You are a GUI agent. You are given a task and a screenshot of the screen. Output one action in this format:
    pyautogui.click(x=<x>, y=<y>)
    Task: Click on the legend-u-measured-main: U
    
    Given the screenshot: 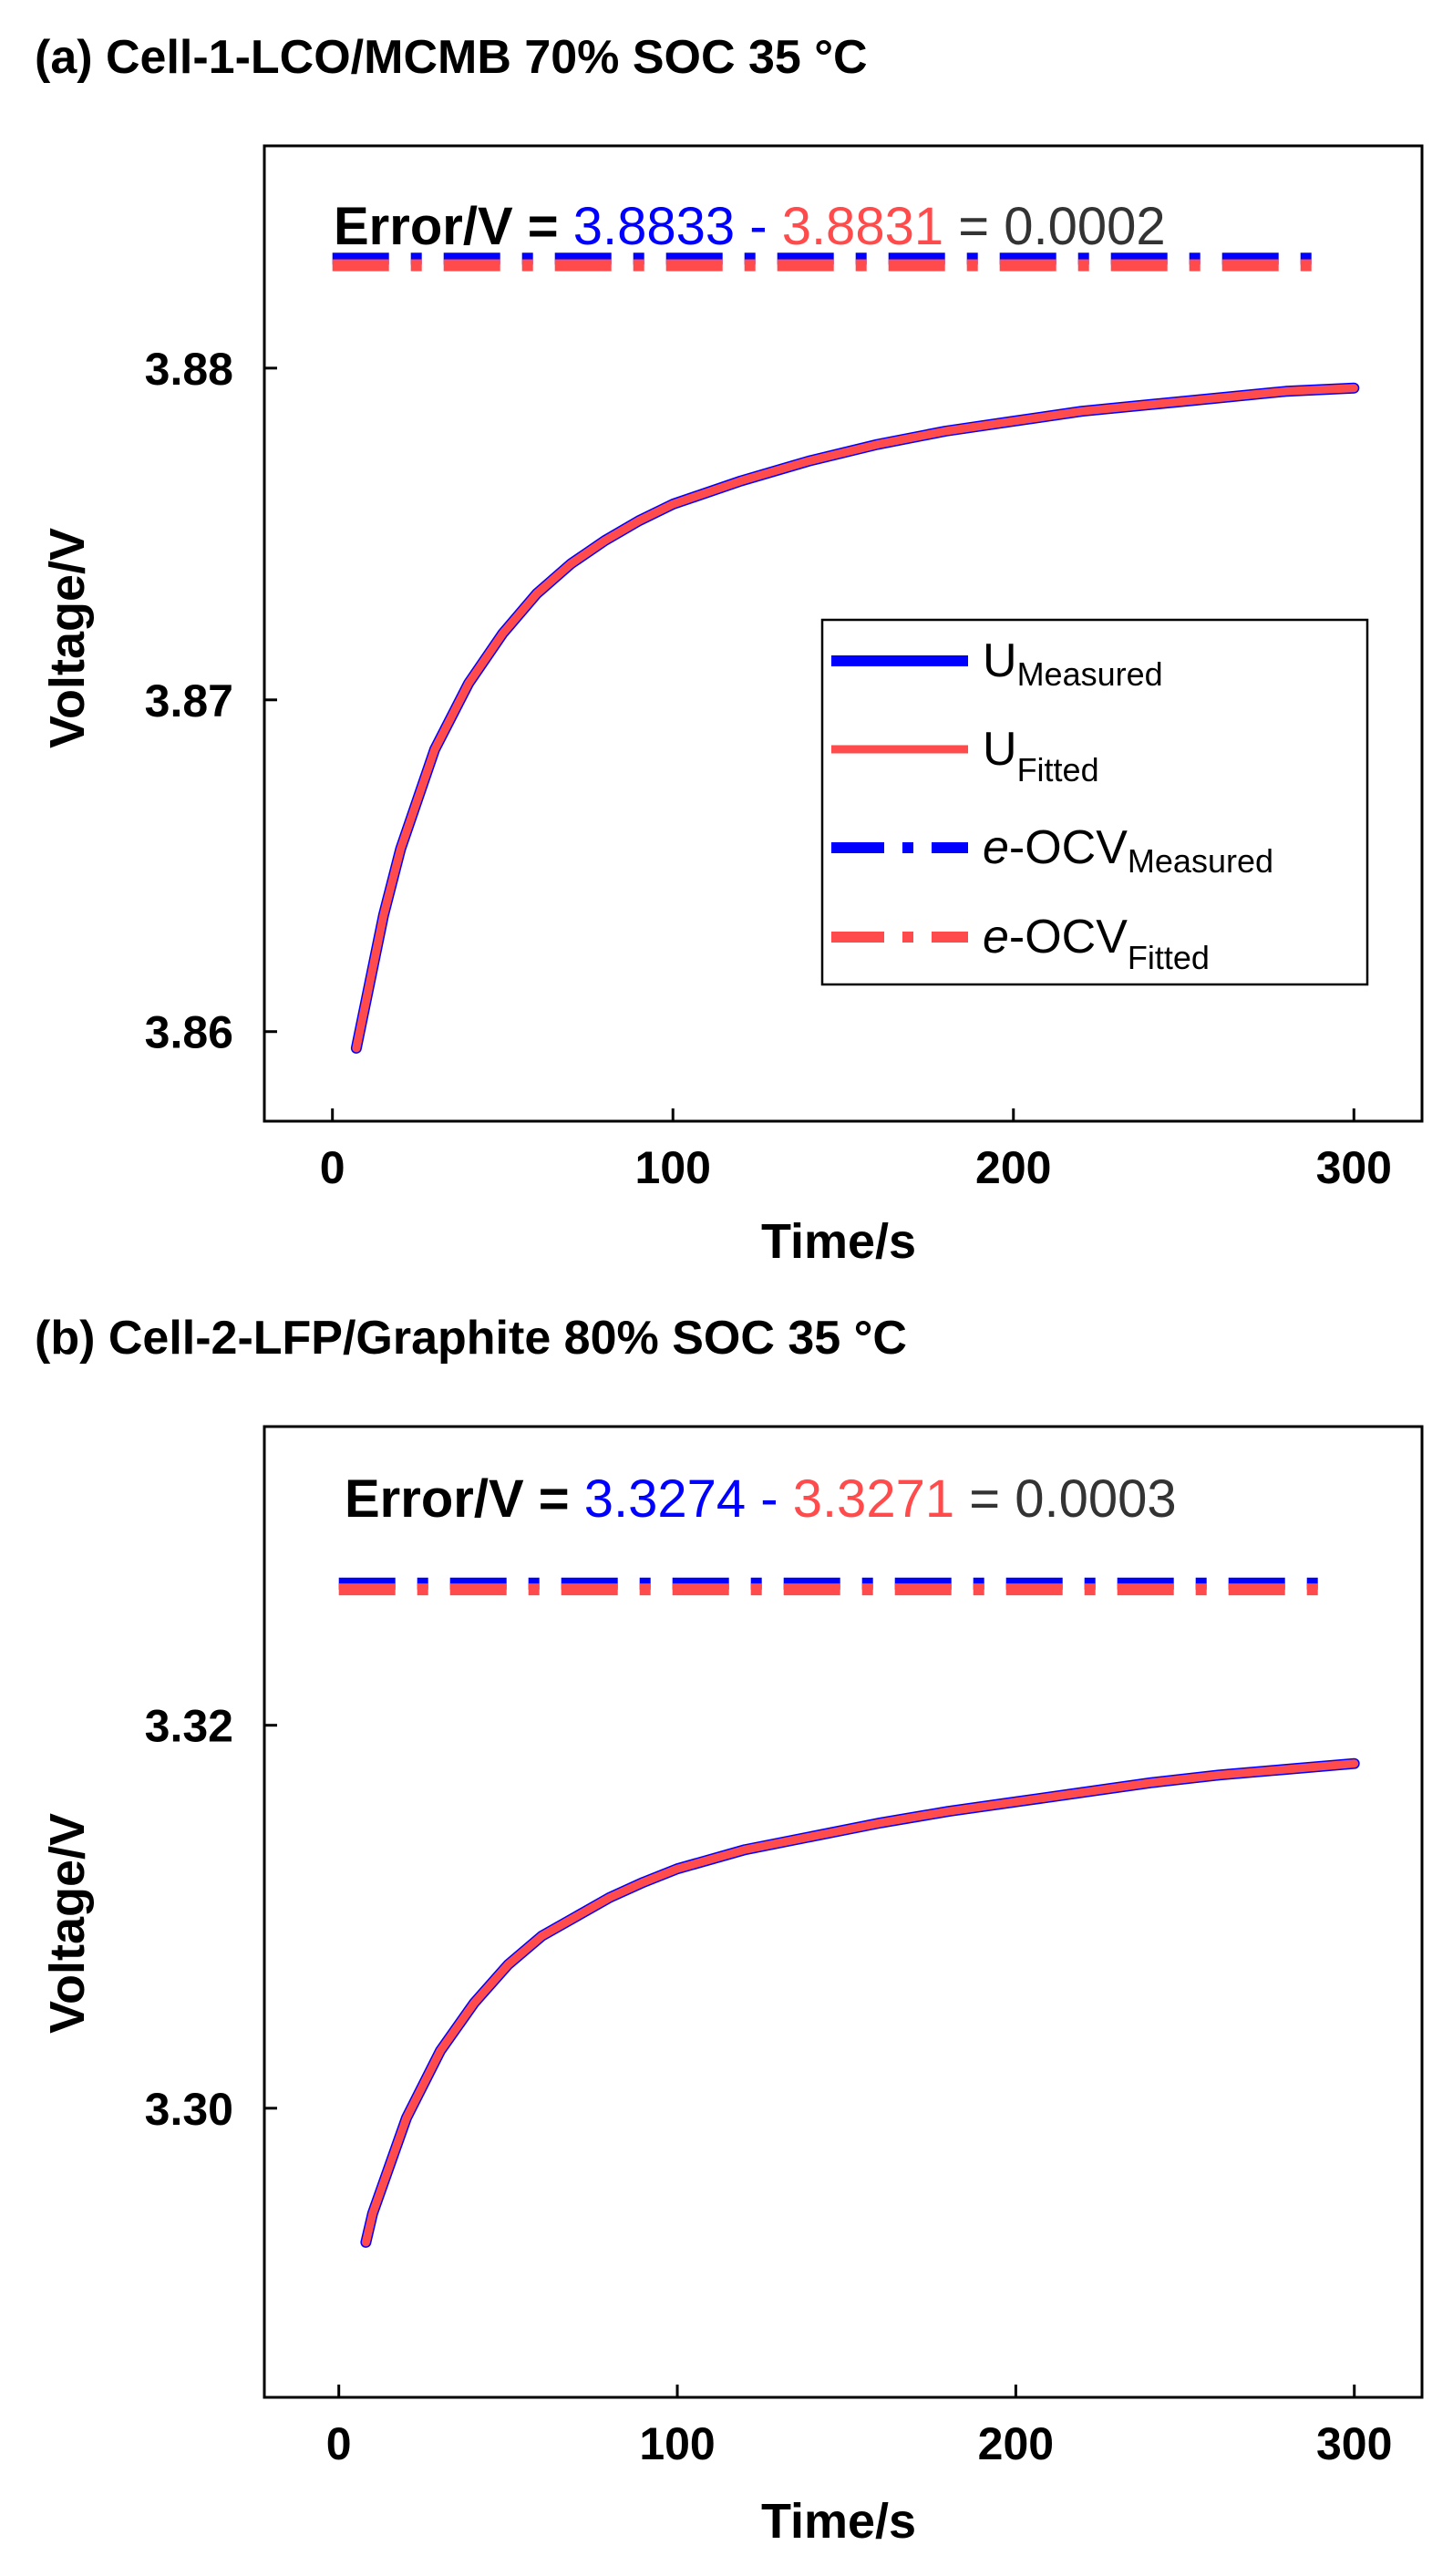 What is the action you would take?
    pyautogui.click(x=1000, y=660)
    